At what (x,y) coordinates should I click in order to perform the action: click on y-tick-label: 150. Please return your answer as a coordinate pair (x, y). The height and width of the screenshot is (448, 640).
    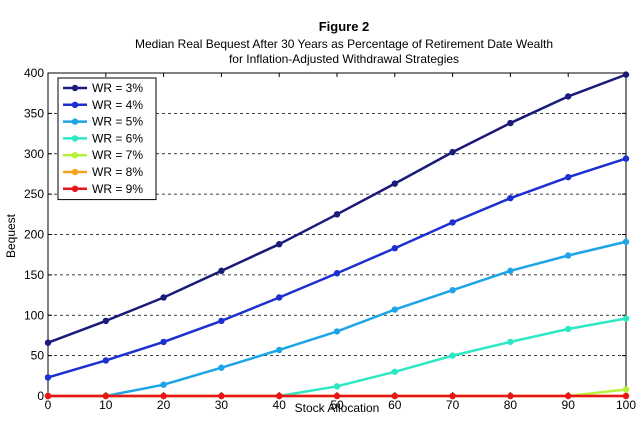
    Looking at the image, I should click on (34, 275).